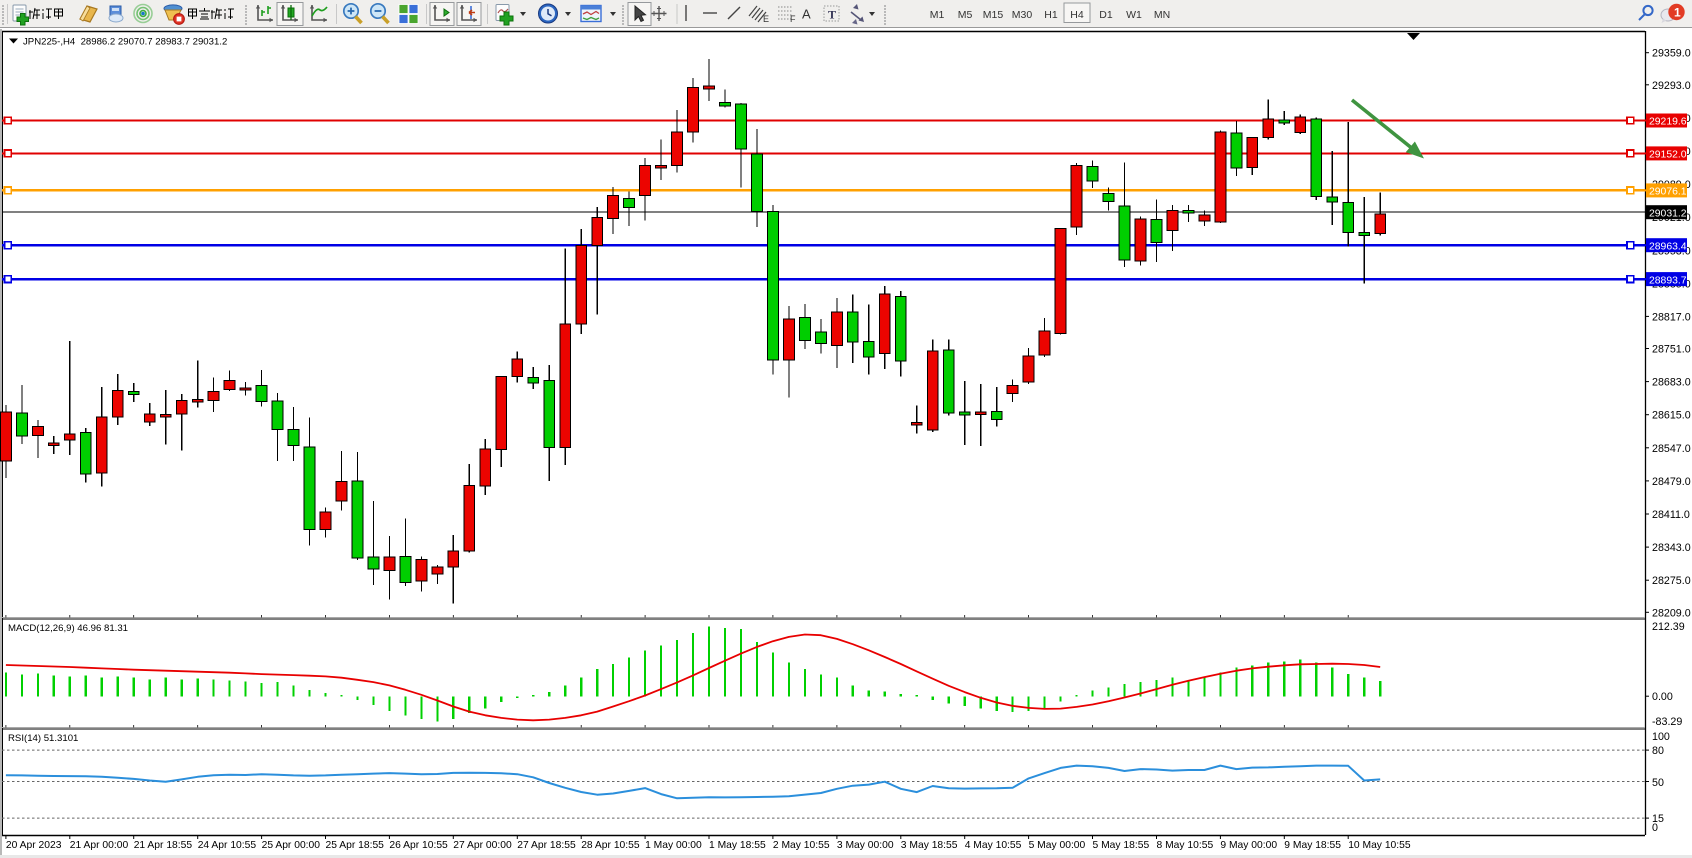  Describe the element at coordinates (1248, 845) in the screenshot. I see `svg-text: 9 May 00:00` at that location.